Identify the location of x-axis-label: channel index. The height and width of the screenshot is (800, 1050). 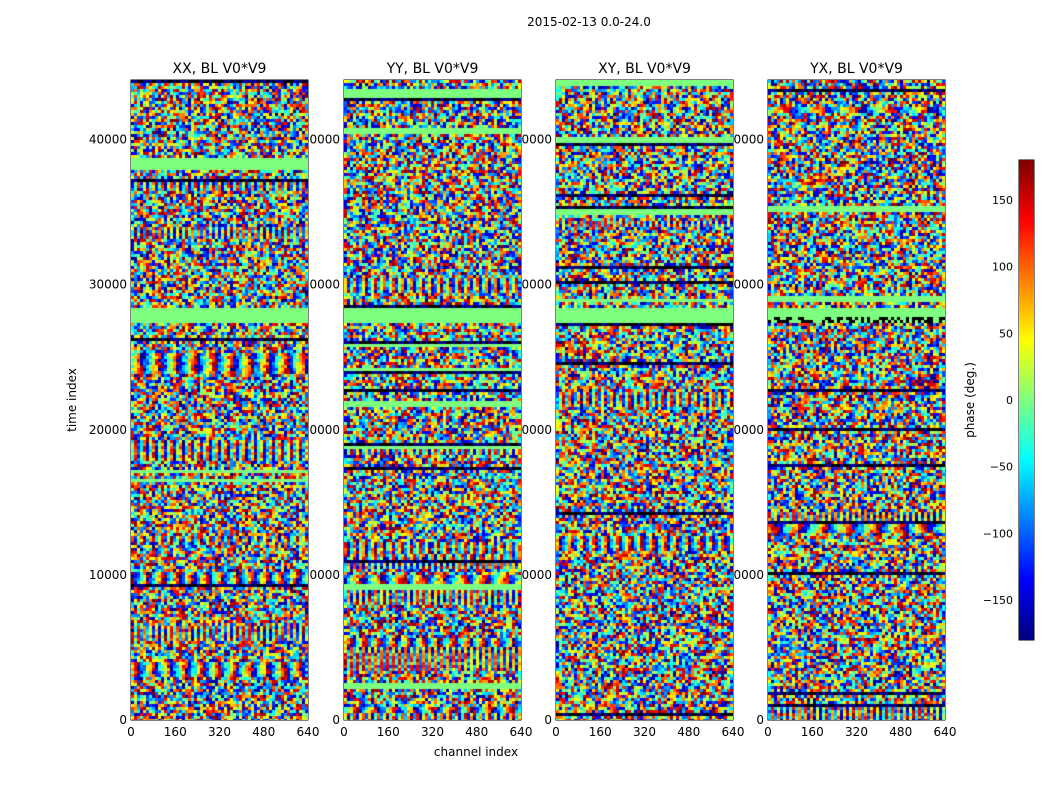
(476, 752).